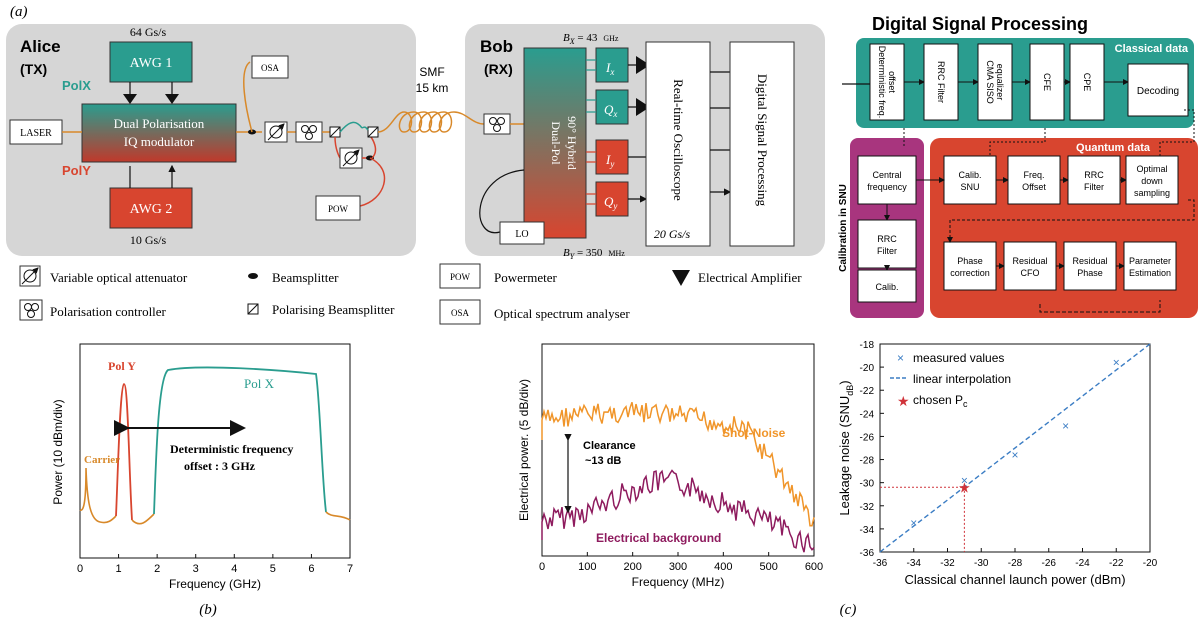 The image size is (1202, 624). What do you see at coordinates (900, 358) in the screenshot?
I see `legend-x-marker: ×` at bounding box center [900, 358].